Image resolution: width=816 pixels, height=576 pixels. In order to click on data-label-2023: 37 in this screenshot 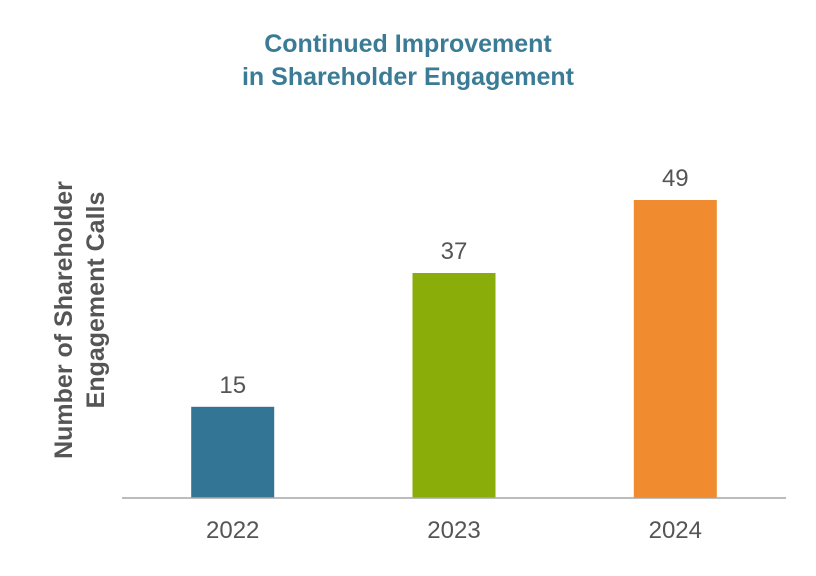, I will do `click(454, 251)`.